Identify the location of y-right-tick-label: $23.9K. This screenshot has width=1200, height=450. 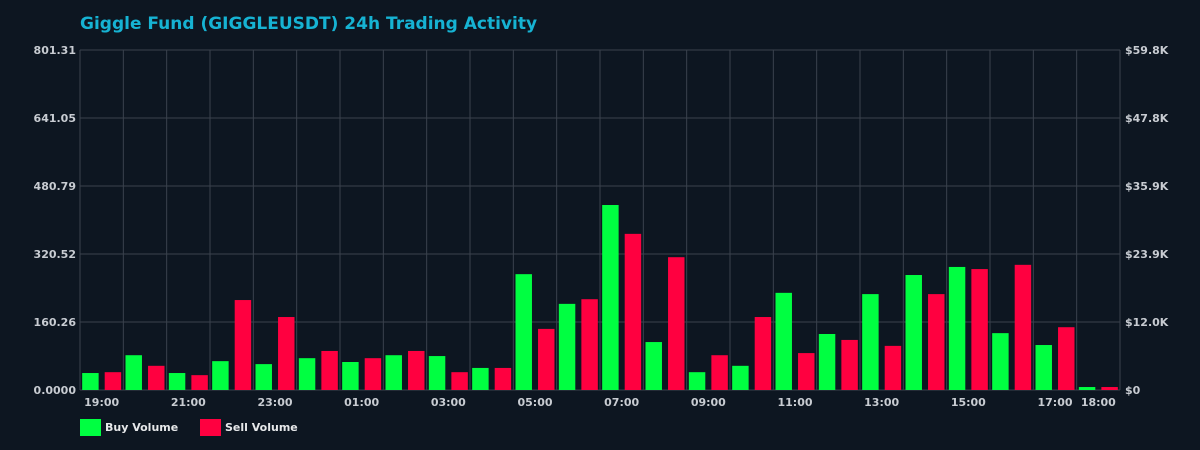
(1147, 254).